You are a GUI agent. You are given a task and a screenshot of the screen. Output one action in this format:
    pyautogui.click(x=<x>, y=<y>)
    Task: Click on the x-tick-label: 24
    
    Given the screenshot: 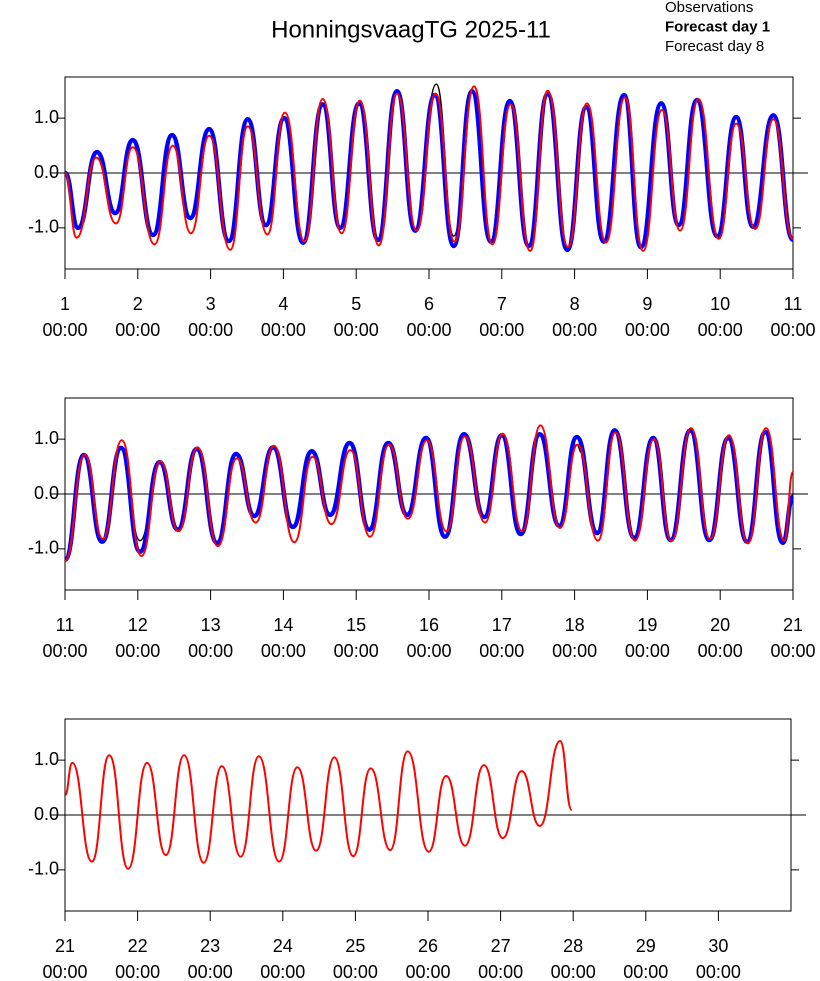 What is the action you would take?
    pyautogui.click(x=283, y=946)
    